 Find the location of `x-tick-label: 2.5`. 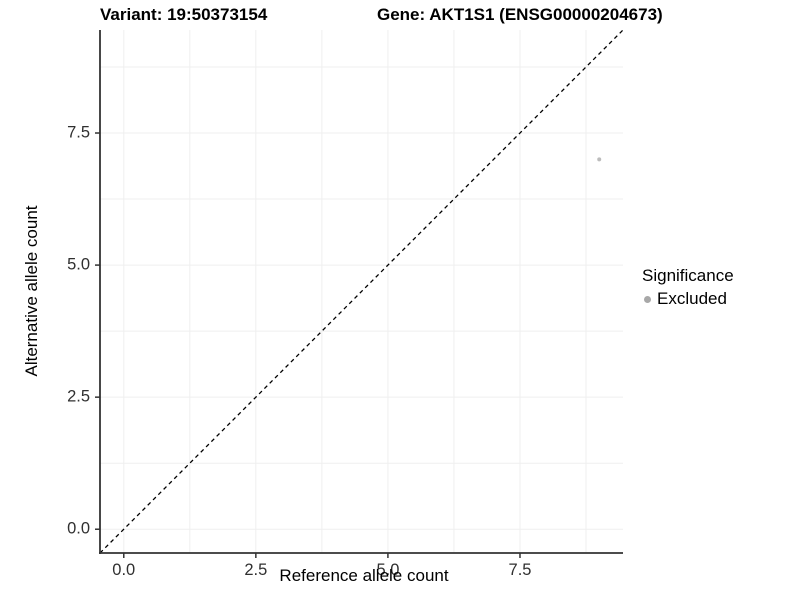

x-tick-label: 2.5 is located at coordinates (256, 570).